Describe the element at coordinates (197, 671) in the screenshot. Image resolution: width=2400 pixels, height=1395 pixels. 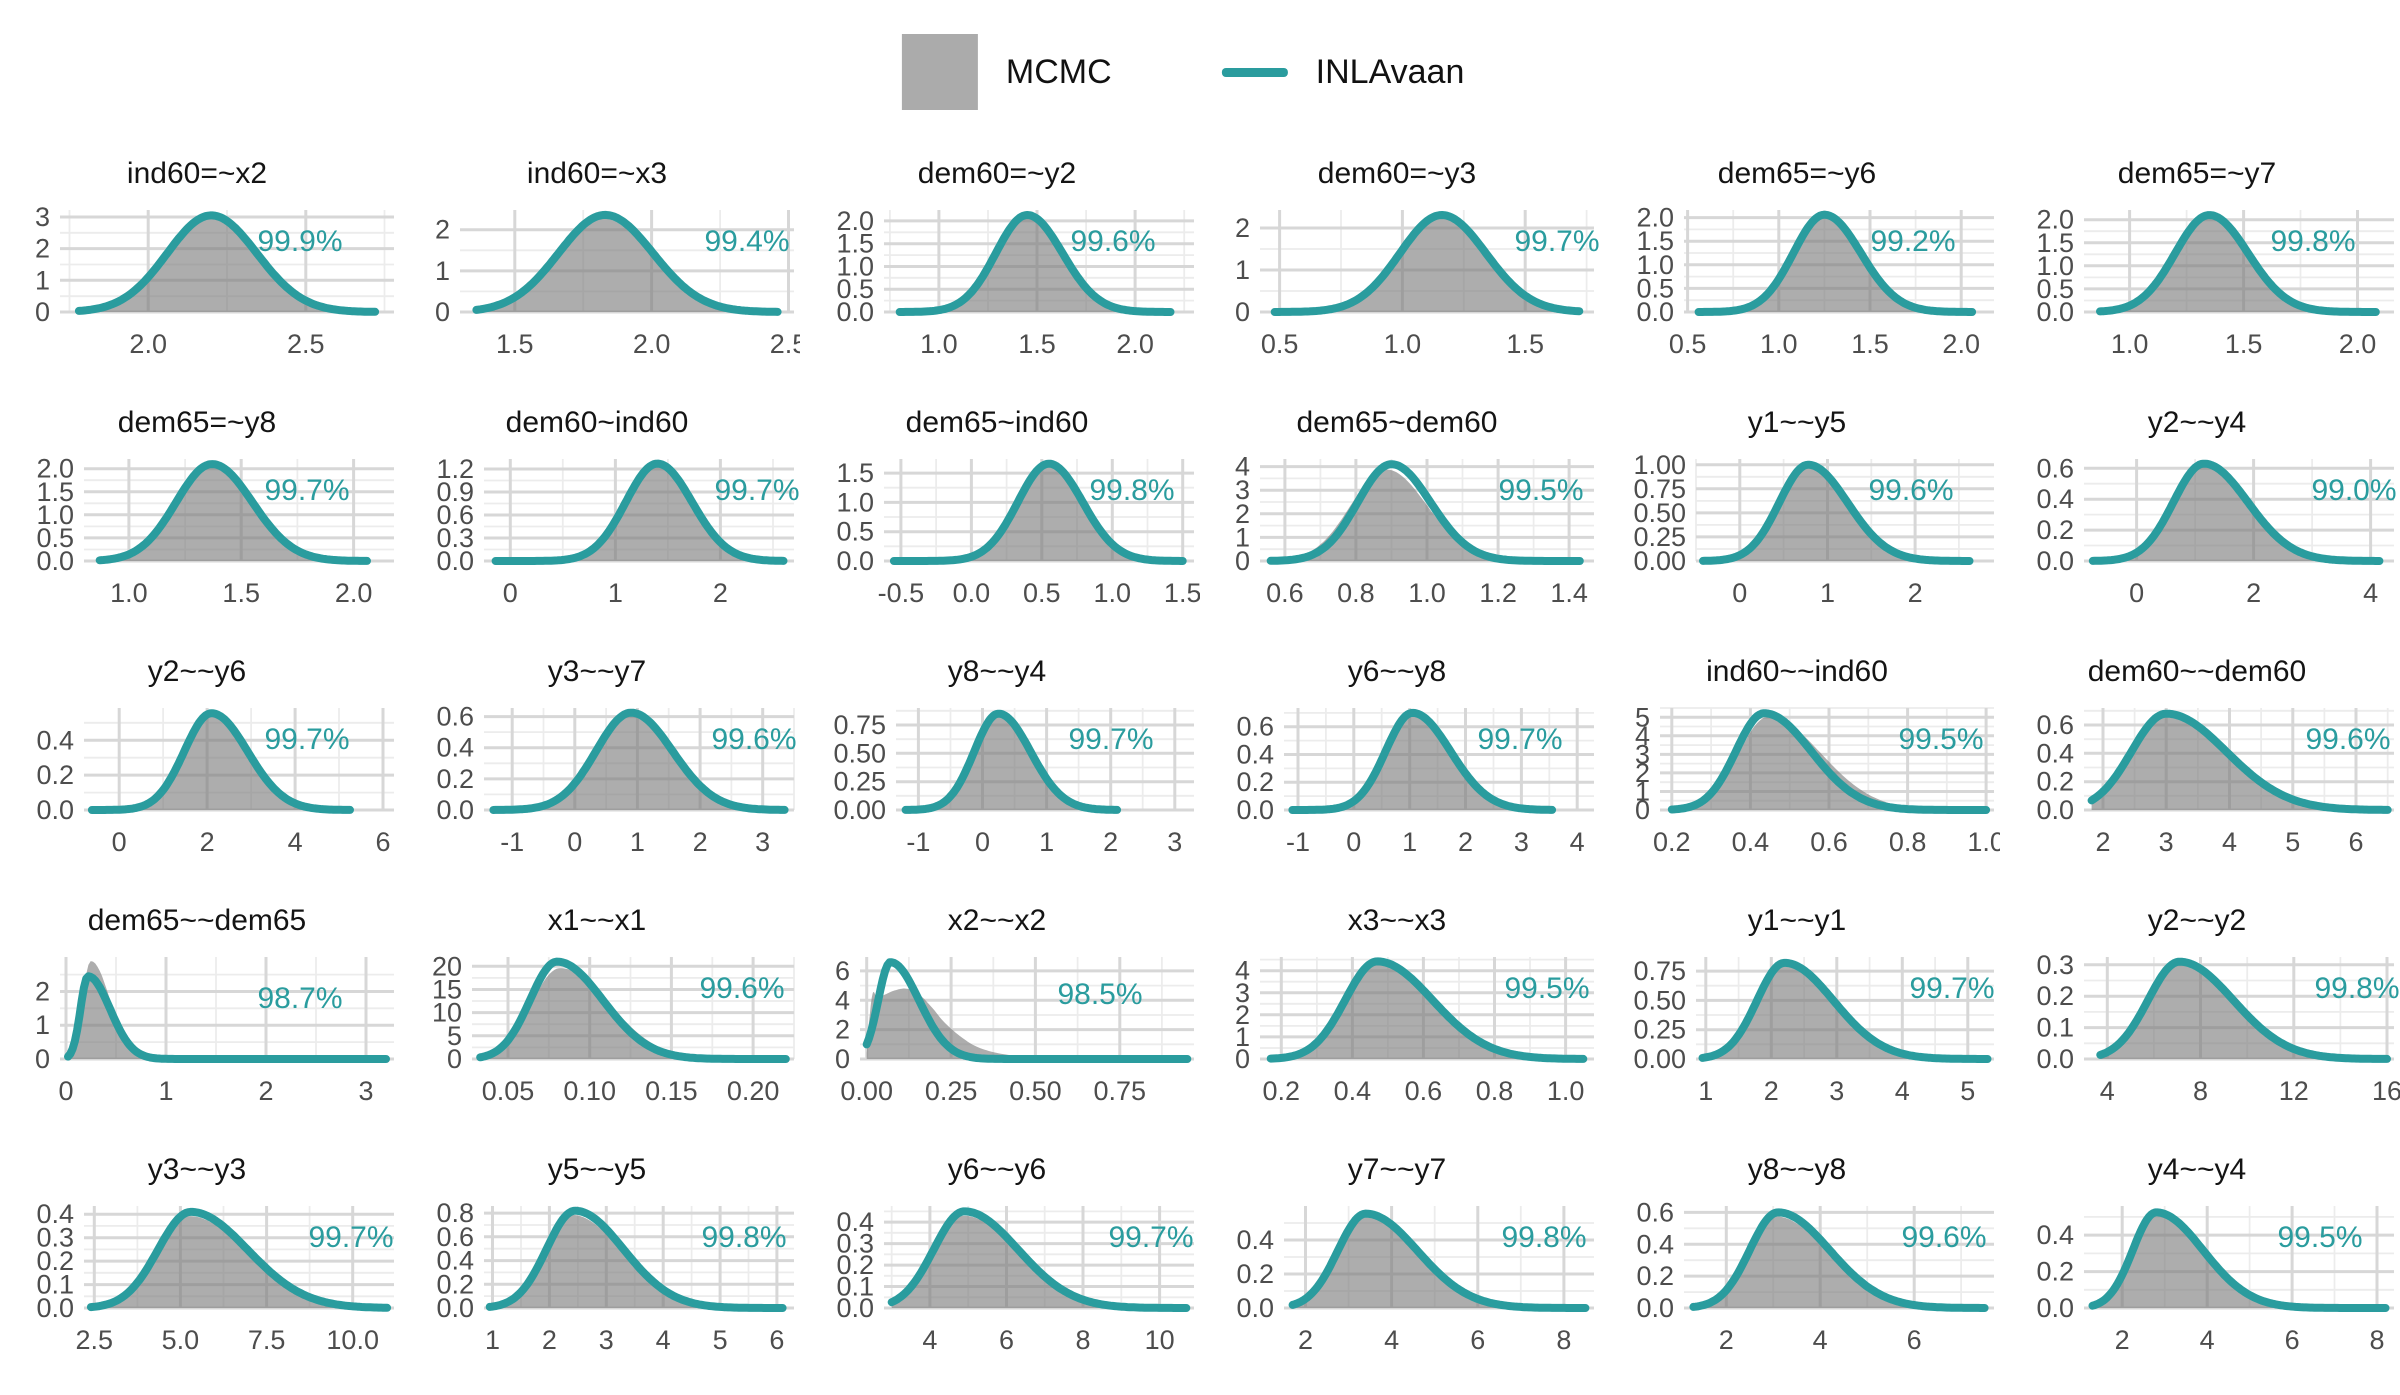
I see `panel-title: y2~~y6` at that location.